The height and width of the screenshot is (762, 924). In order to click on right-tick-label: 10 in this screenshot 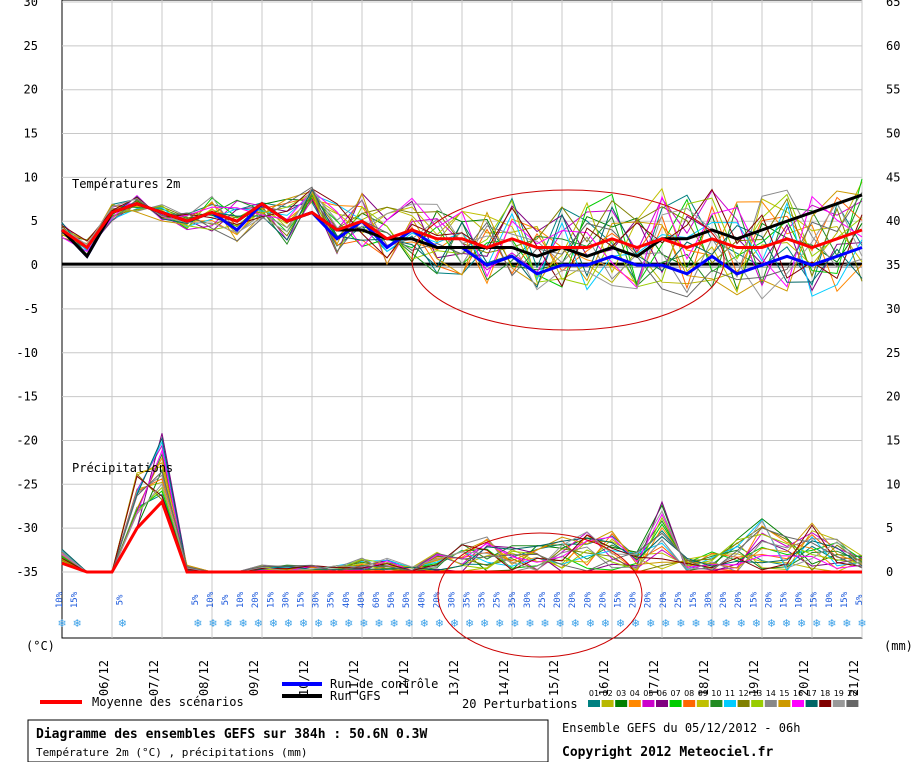, I will do `click(893, 484)`.